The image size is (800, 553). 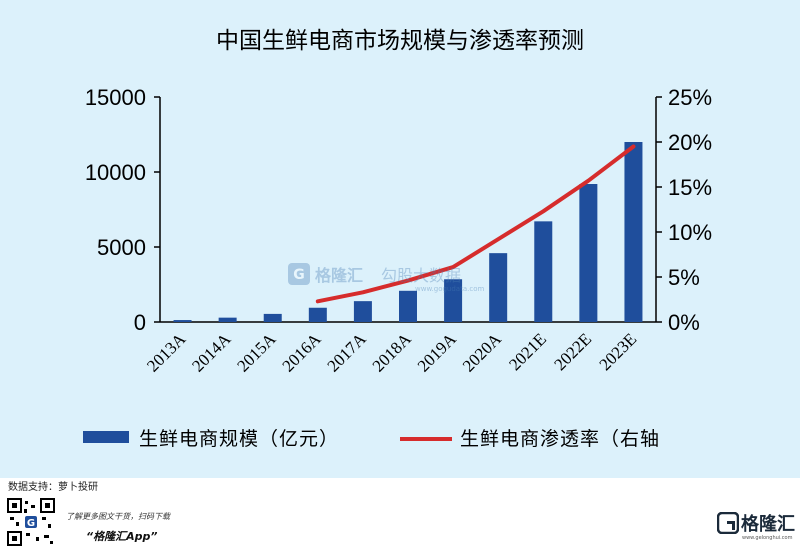 I want to click on source-label: 数据支持：萝卜投研, so click(x=53, y=487).